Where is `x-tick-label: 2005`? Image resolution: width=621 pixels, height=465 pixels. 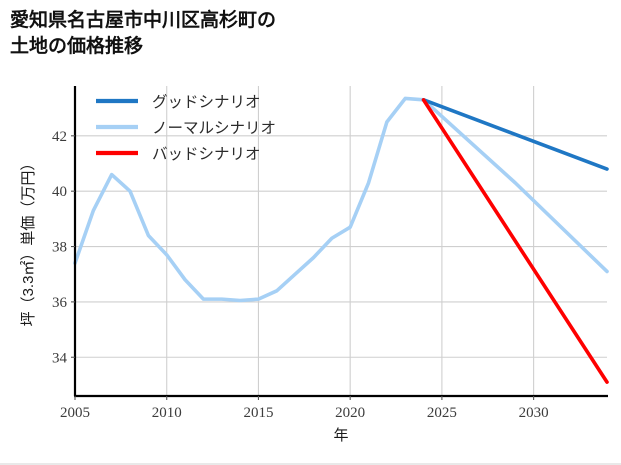
x-tick-label: 2005 is located at coordinates (75, 413).